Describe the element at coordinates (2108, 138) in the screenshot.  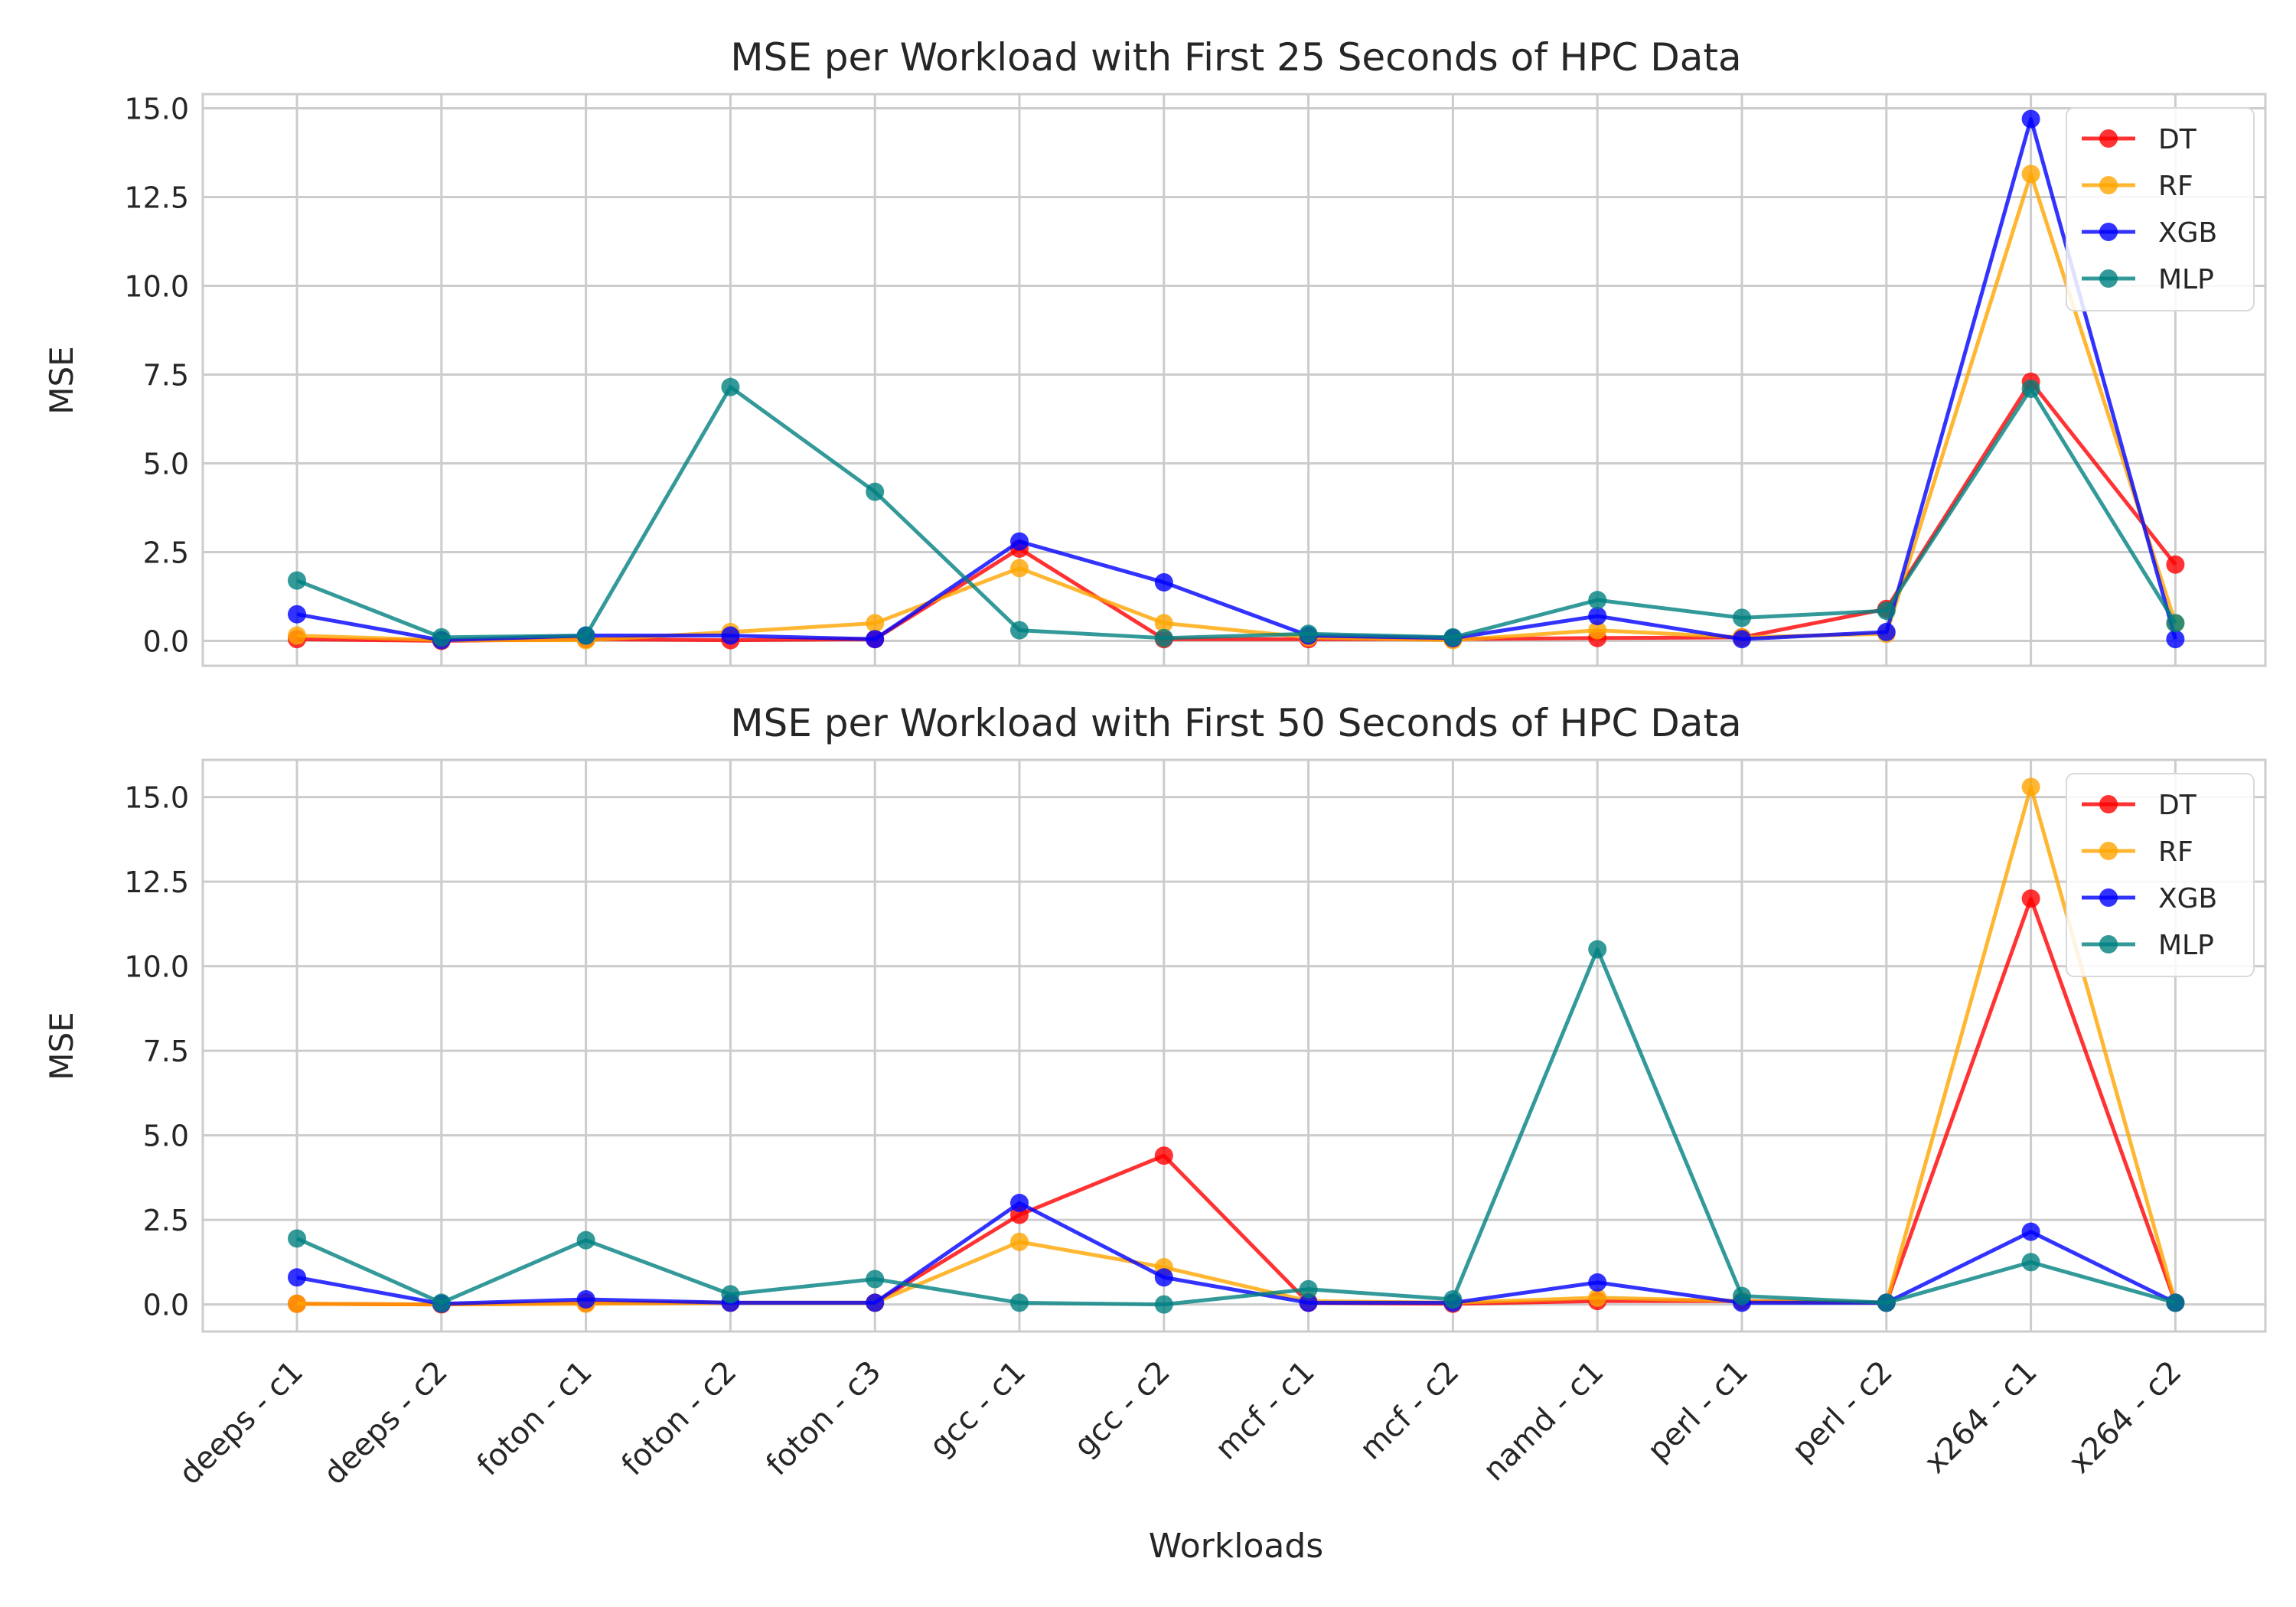
I see `legend-marker-dt` at that location.